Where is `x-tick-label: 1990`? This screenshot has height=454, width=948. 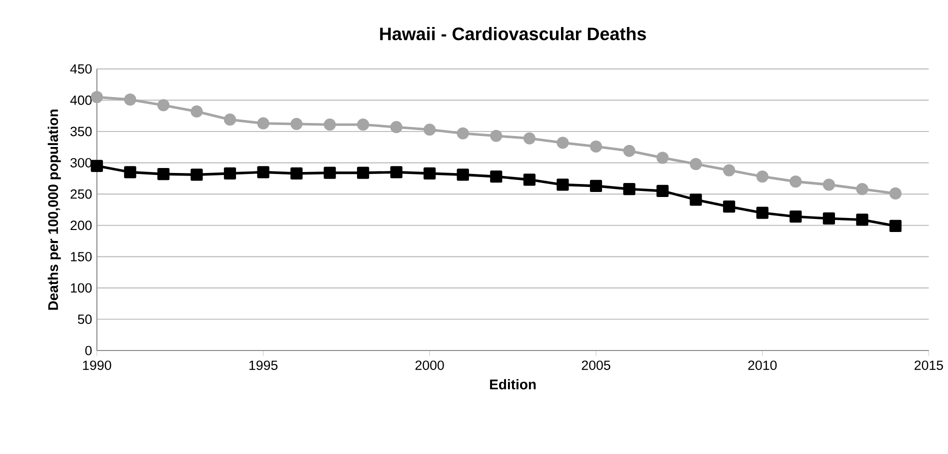
x-tick-label: 1990 is located at coordinates (97, 365).